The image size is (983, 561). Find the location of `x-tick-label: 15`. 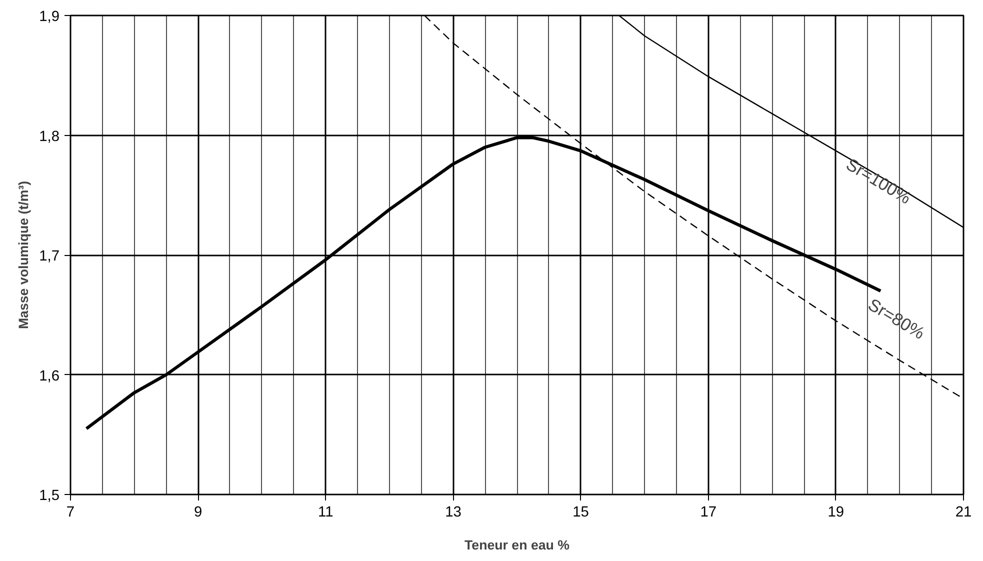

x-tick-label: 15 is located at coordinates (580, 512).